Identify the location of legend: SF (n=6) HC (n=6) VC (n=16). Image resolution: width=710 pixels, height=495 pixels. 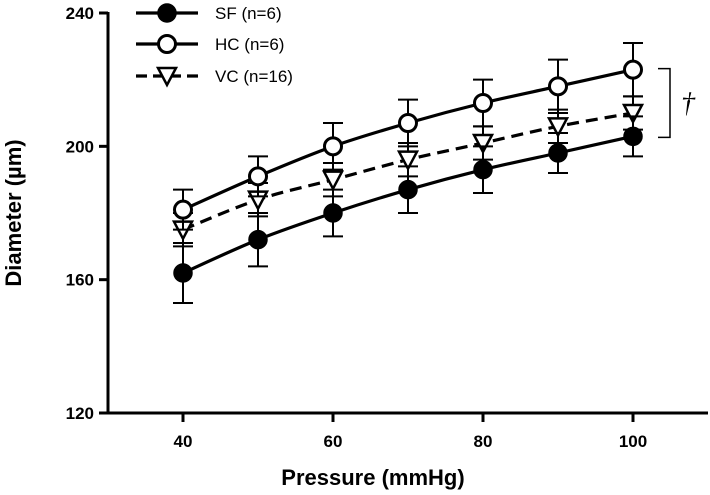
(214, 45).